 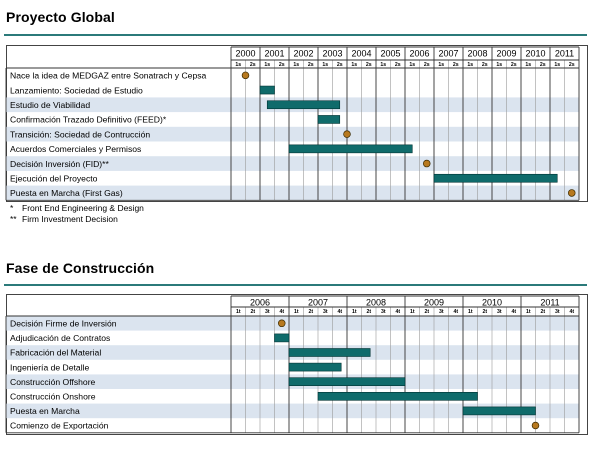 I want to click on task-label: Puesta en Marcha (First Gas), so click(x=66, y=193).